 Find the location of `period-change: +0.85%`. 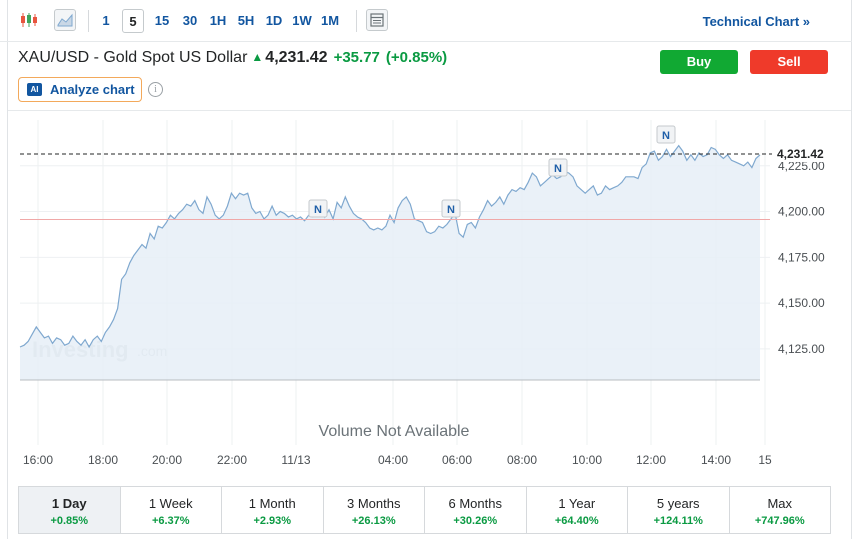

period-change: +0.85% is located at coordinates (69, 521).